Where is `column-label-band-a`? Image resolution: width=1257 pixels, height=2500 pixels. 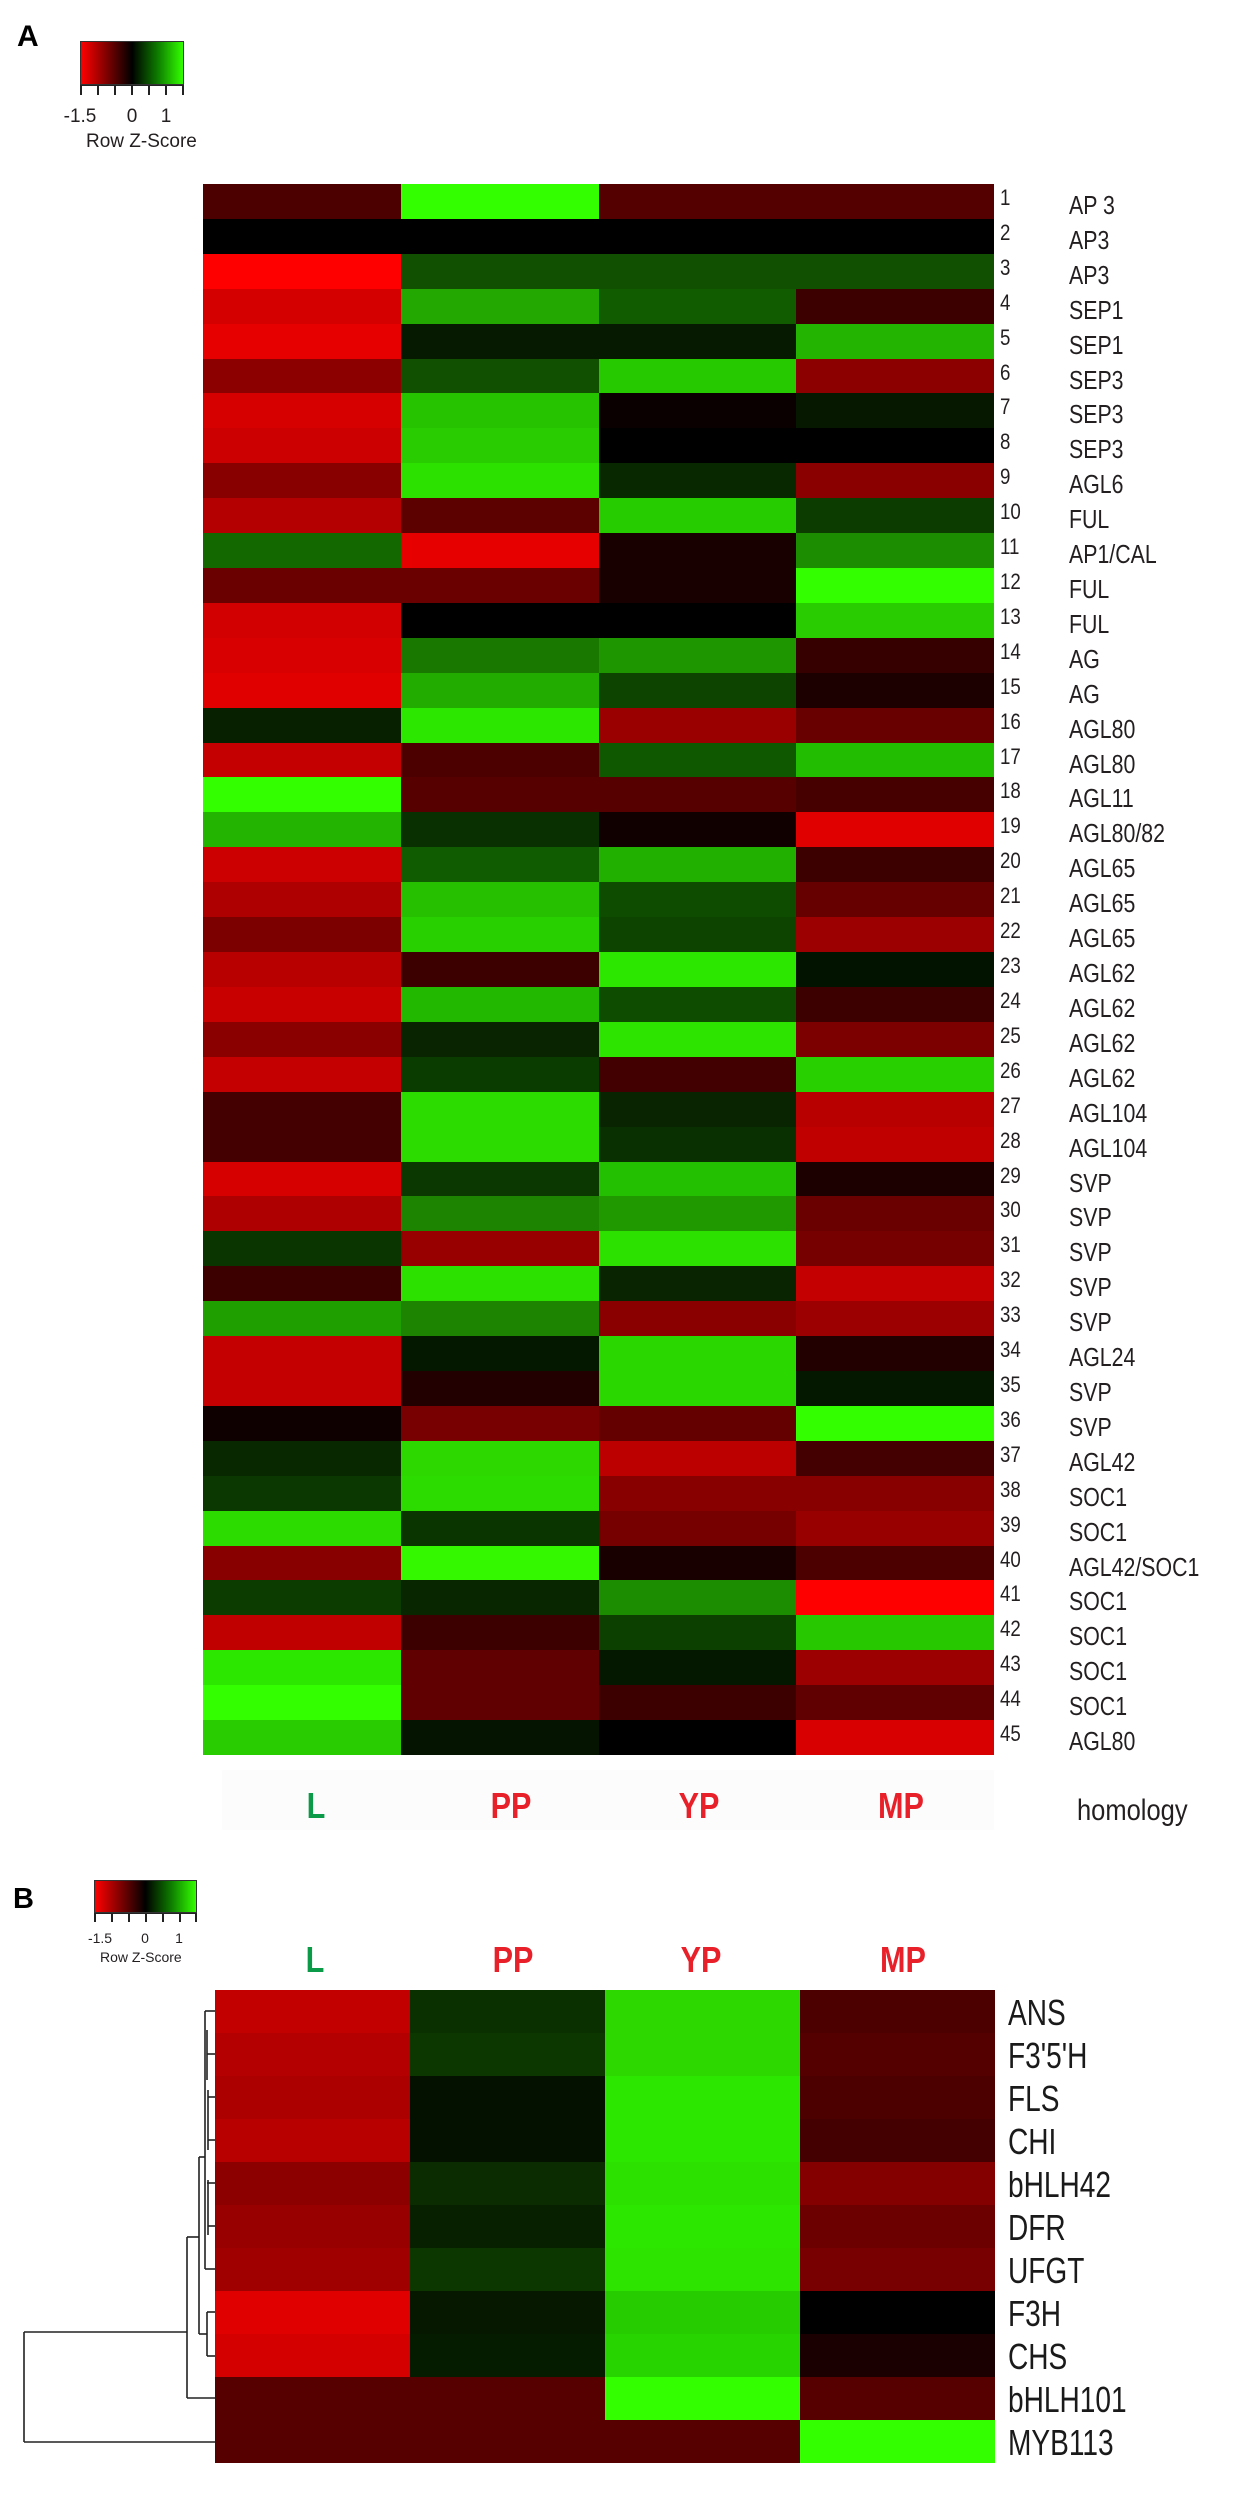 column-label-band-a is located at coordinates (608, 1800).